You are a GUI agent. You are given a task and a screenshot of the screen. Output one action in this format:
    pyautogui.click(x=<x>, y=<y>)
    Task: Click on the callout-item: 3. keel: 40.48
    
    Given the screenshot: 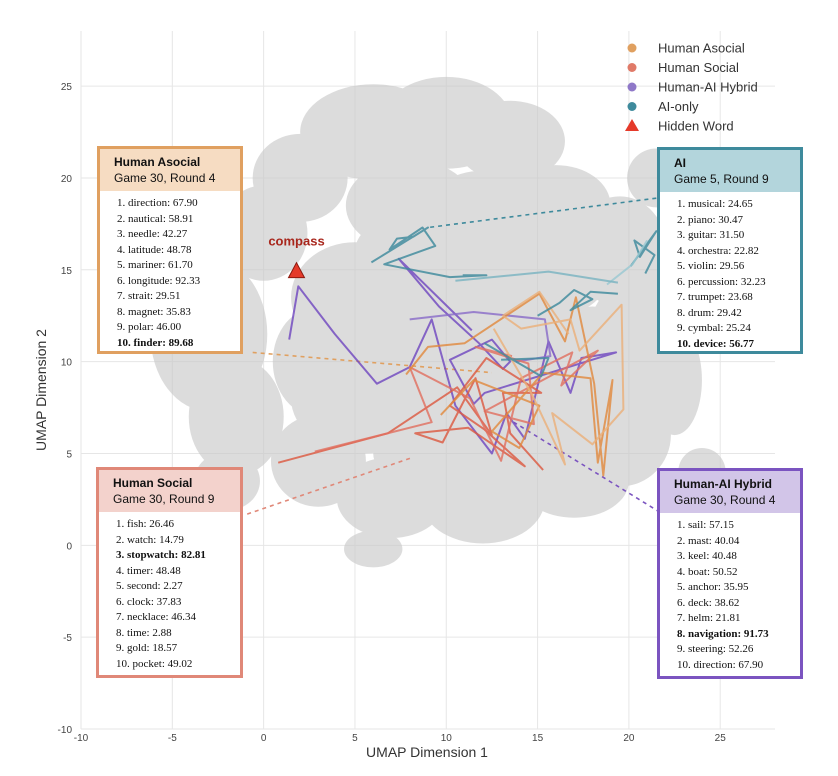 What is the action you would take?
    pyautogui.click(x=707, y=556)
    